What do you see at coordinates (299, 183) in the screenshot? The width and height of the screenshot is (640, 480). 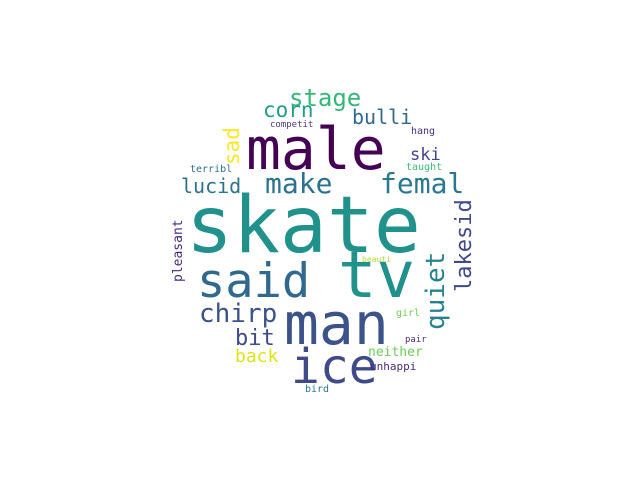 I see `word-make: make` at bounding box center [299, 183].